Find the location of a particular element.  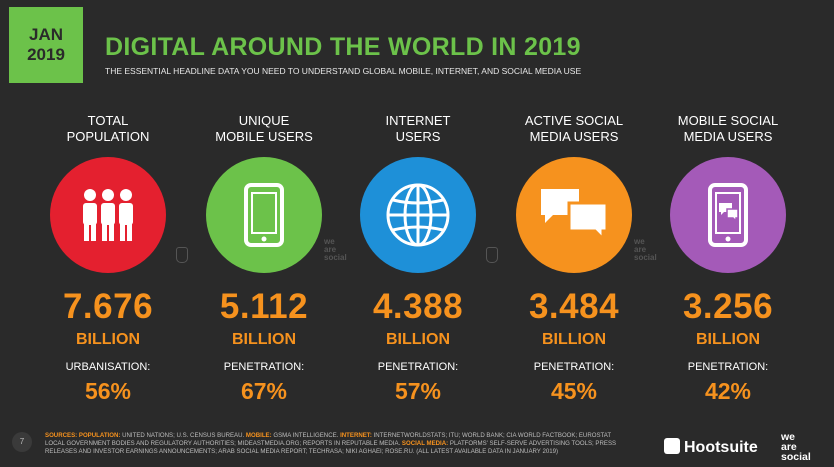

stat-unique-mobile-users: UNIQUE MOBILE USERS is located at coordinates (264, 193).